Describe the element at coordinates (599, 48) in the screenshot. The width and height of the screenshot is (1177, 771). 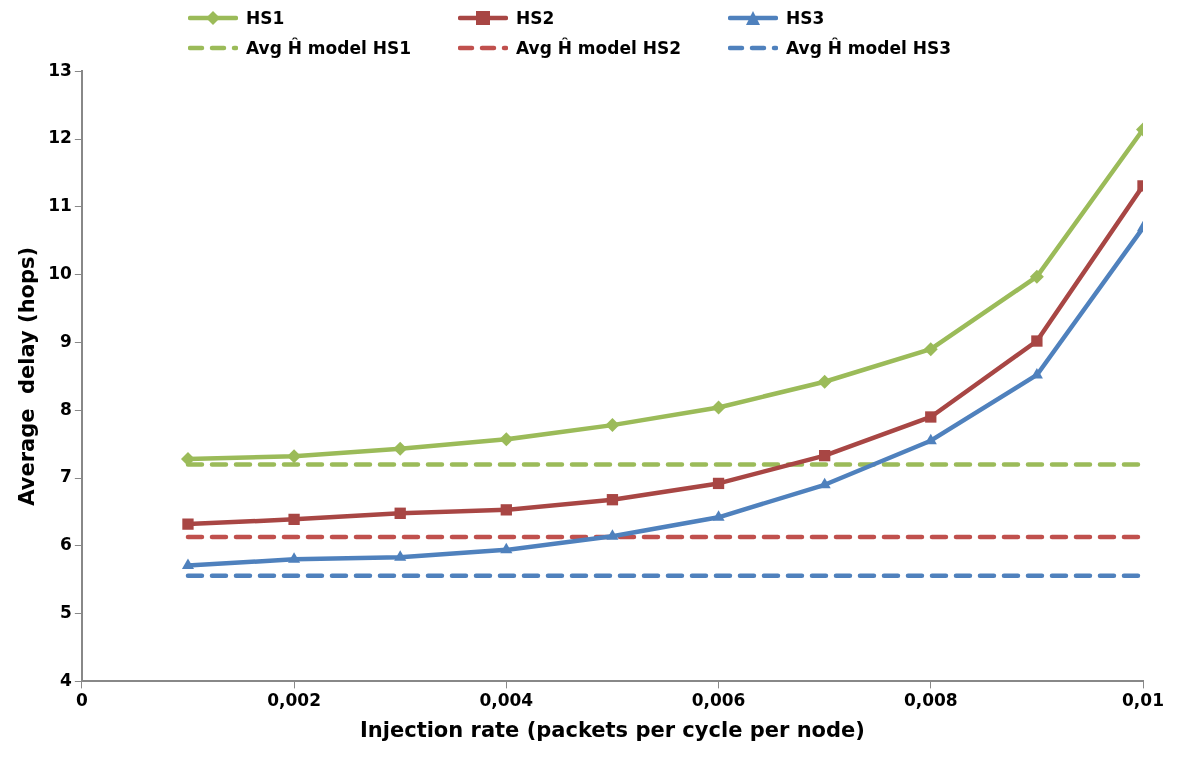
I see `legend-label: Avg Ĥ model HS2` at that location.